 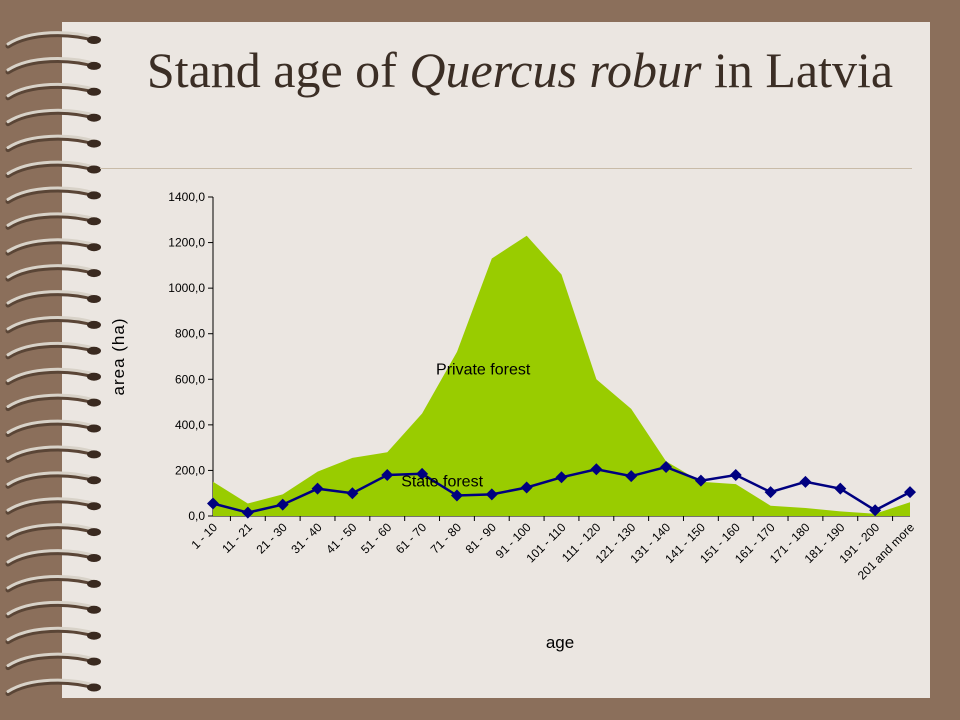 What do you see at coordinates (186, 197) in the screenshot?
I see `y-tick-label: 1400,0` at bounding box center [186, 197].